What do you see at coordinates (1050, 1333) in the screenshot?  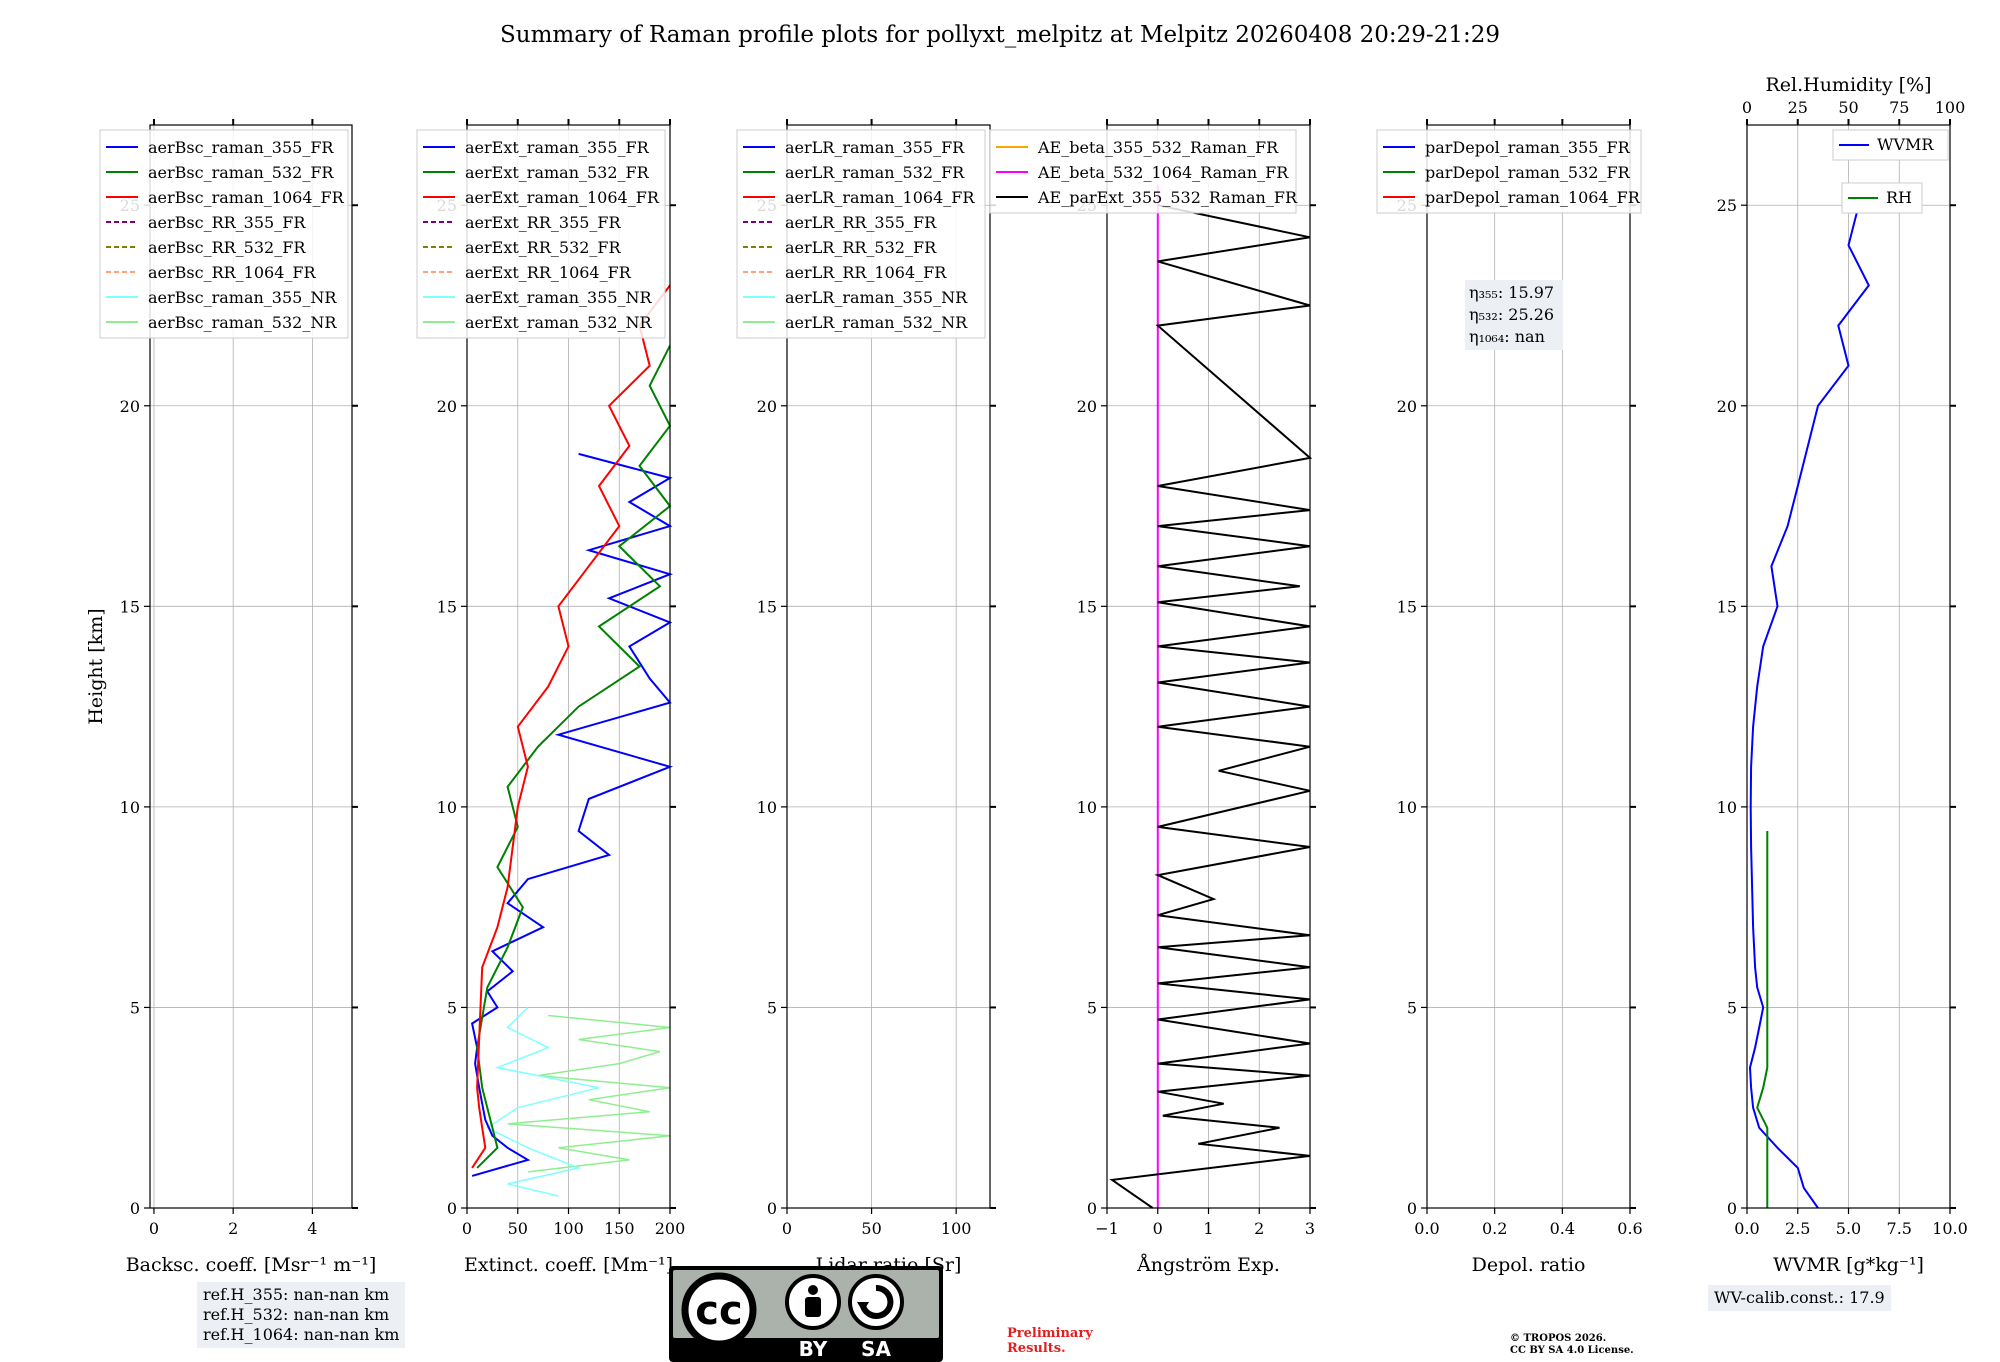 I see `preliminary-line-1: Preliminary` at bounding box center [1050, 1333].